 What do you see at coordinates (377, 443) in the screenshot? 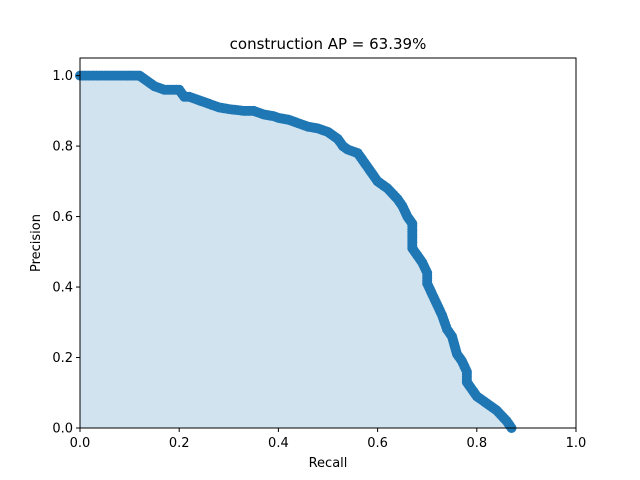
I see `x-tick-label: 0.6` at bounding box center [377, 443].